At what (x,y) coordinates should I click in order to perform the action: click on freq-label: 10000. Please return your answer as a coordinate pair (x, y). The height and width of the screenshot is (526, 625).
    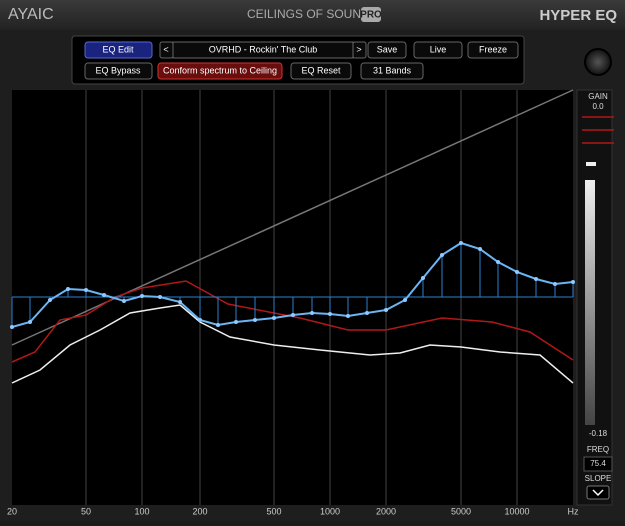
    Looking at the image, I should click on (516, 511).